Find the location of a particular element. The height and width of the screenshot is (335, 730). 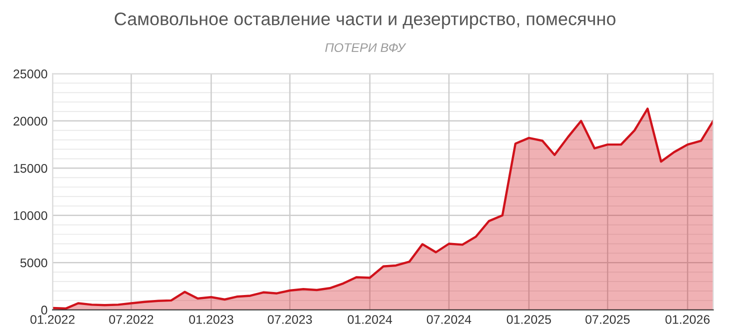

x-tick-label: 07.2023 is located at coordinates (290, 319).